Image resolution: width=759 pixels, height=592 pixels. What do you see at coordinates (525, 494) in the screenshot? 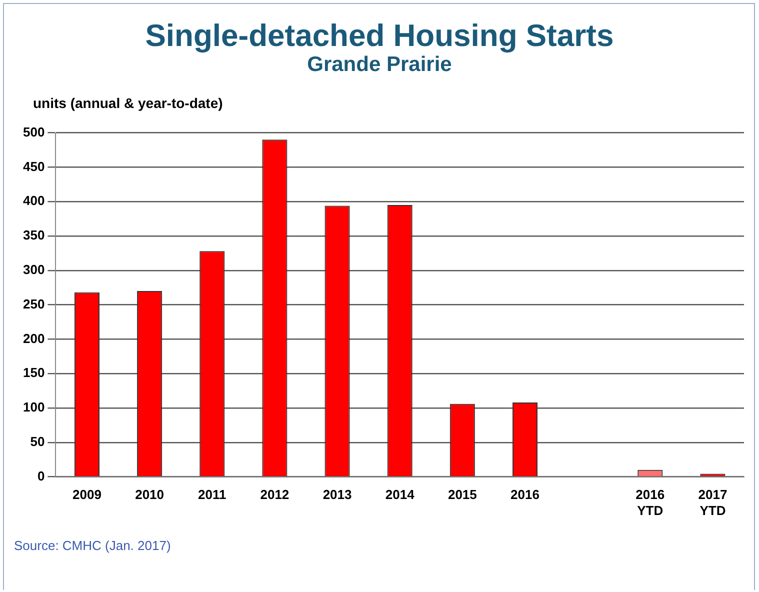
I see `x-tick-label: 2016` at bounding box center [525, 494].